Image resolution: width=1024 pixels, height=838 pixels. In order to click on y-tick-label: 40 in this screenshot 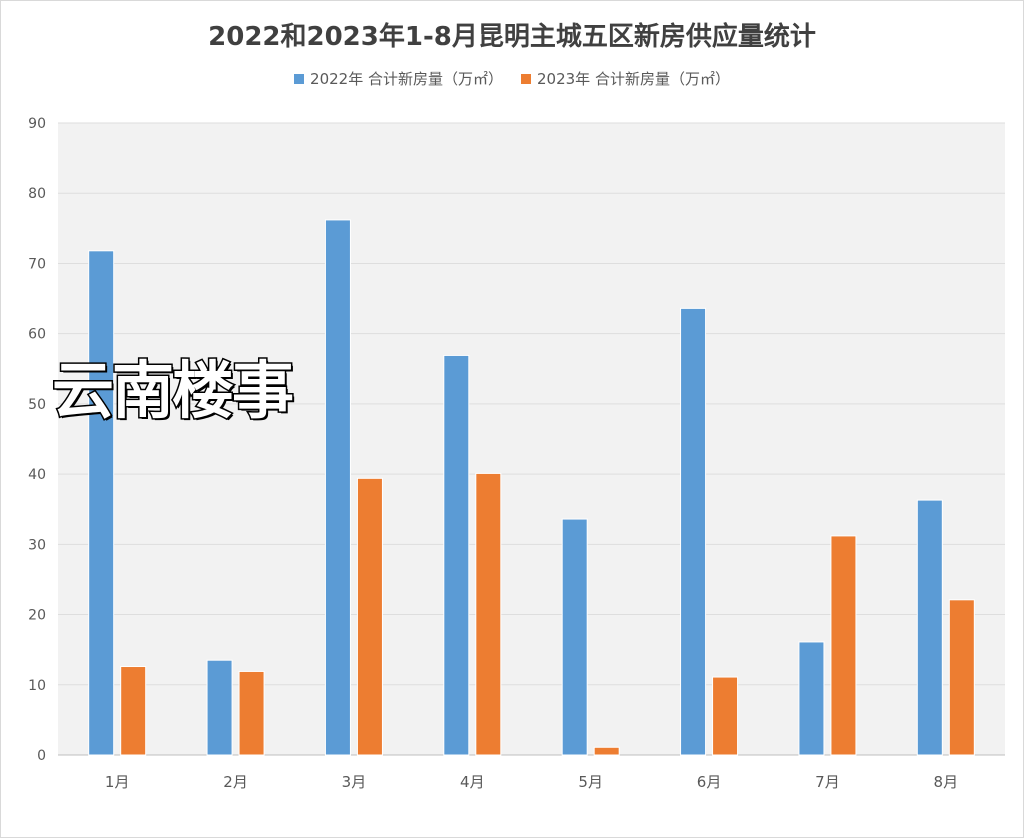, I will do `click(37, 475)`.